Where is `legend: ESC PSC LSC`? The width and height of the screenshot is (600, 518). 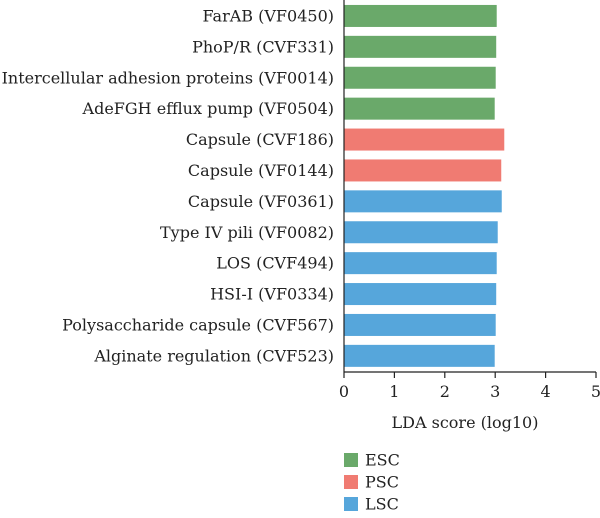 legend: ESC PSC LSC is located at coordinates (372, 482).